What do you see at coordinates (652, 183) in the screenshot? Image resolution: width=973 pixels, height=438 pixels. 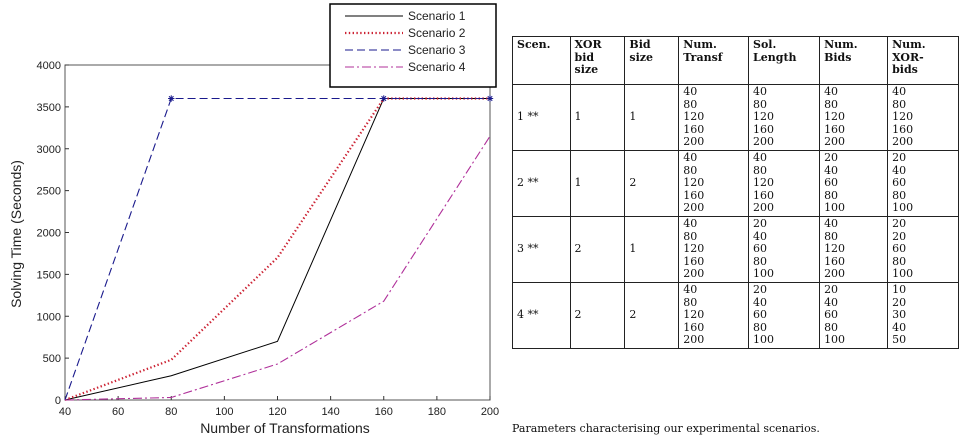 I see `cell-bid-size: 2` at bounding box center [652, 183].